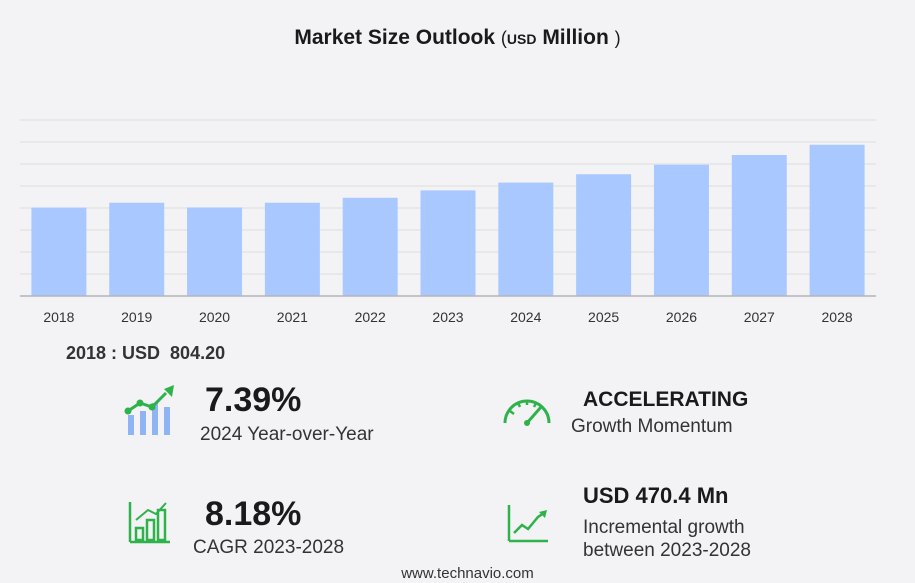 The width and height of the screenshot is (915, 583). I want to click on bar-2018, so click(59, 251).